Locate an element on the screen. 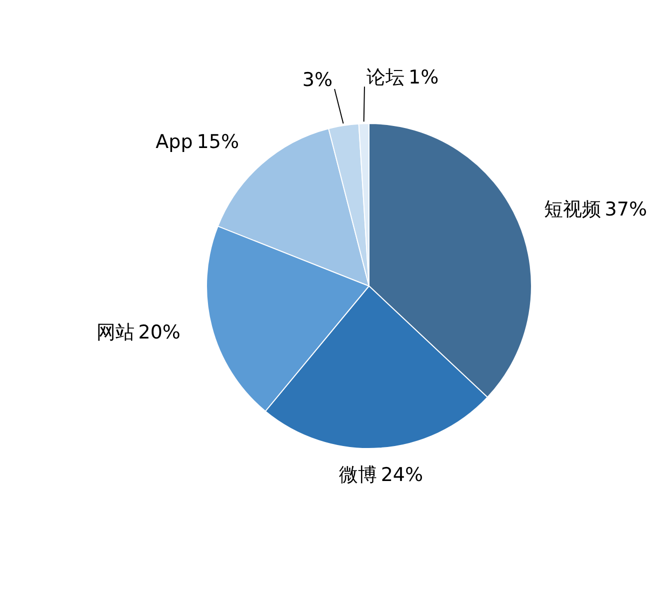 Image resolution: width=653 pixels, height=611 pixels. slice-label: 网站 is located at coordinates (115, 332).